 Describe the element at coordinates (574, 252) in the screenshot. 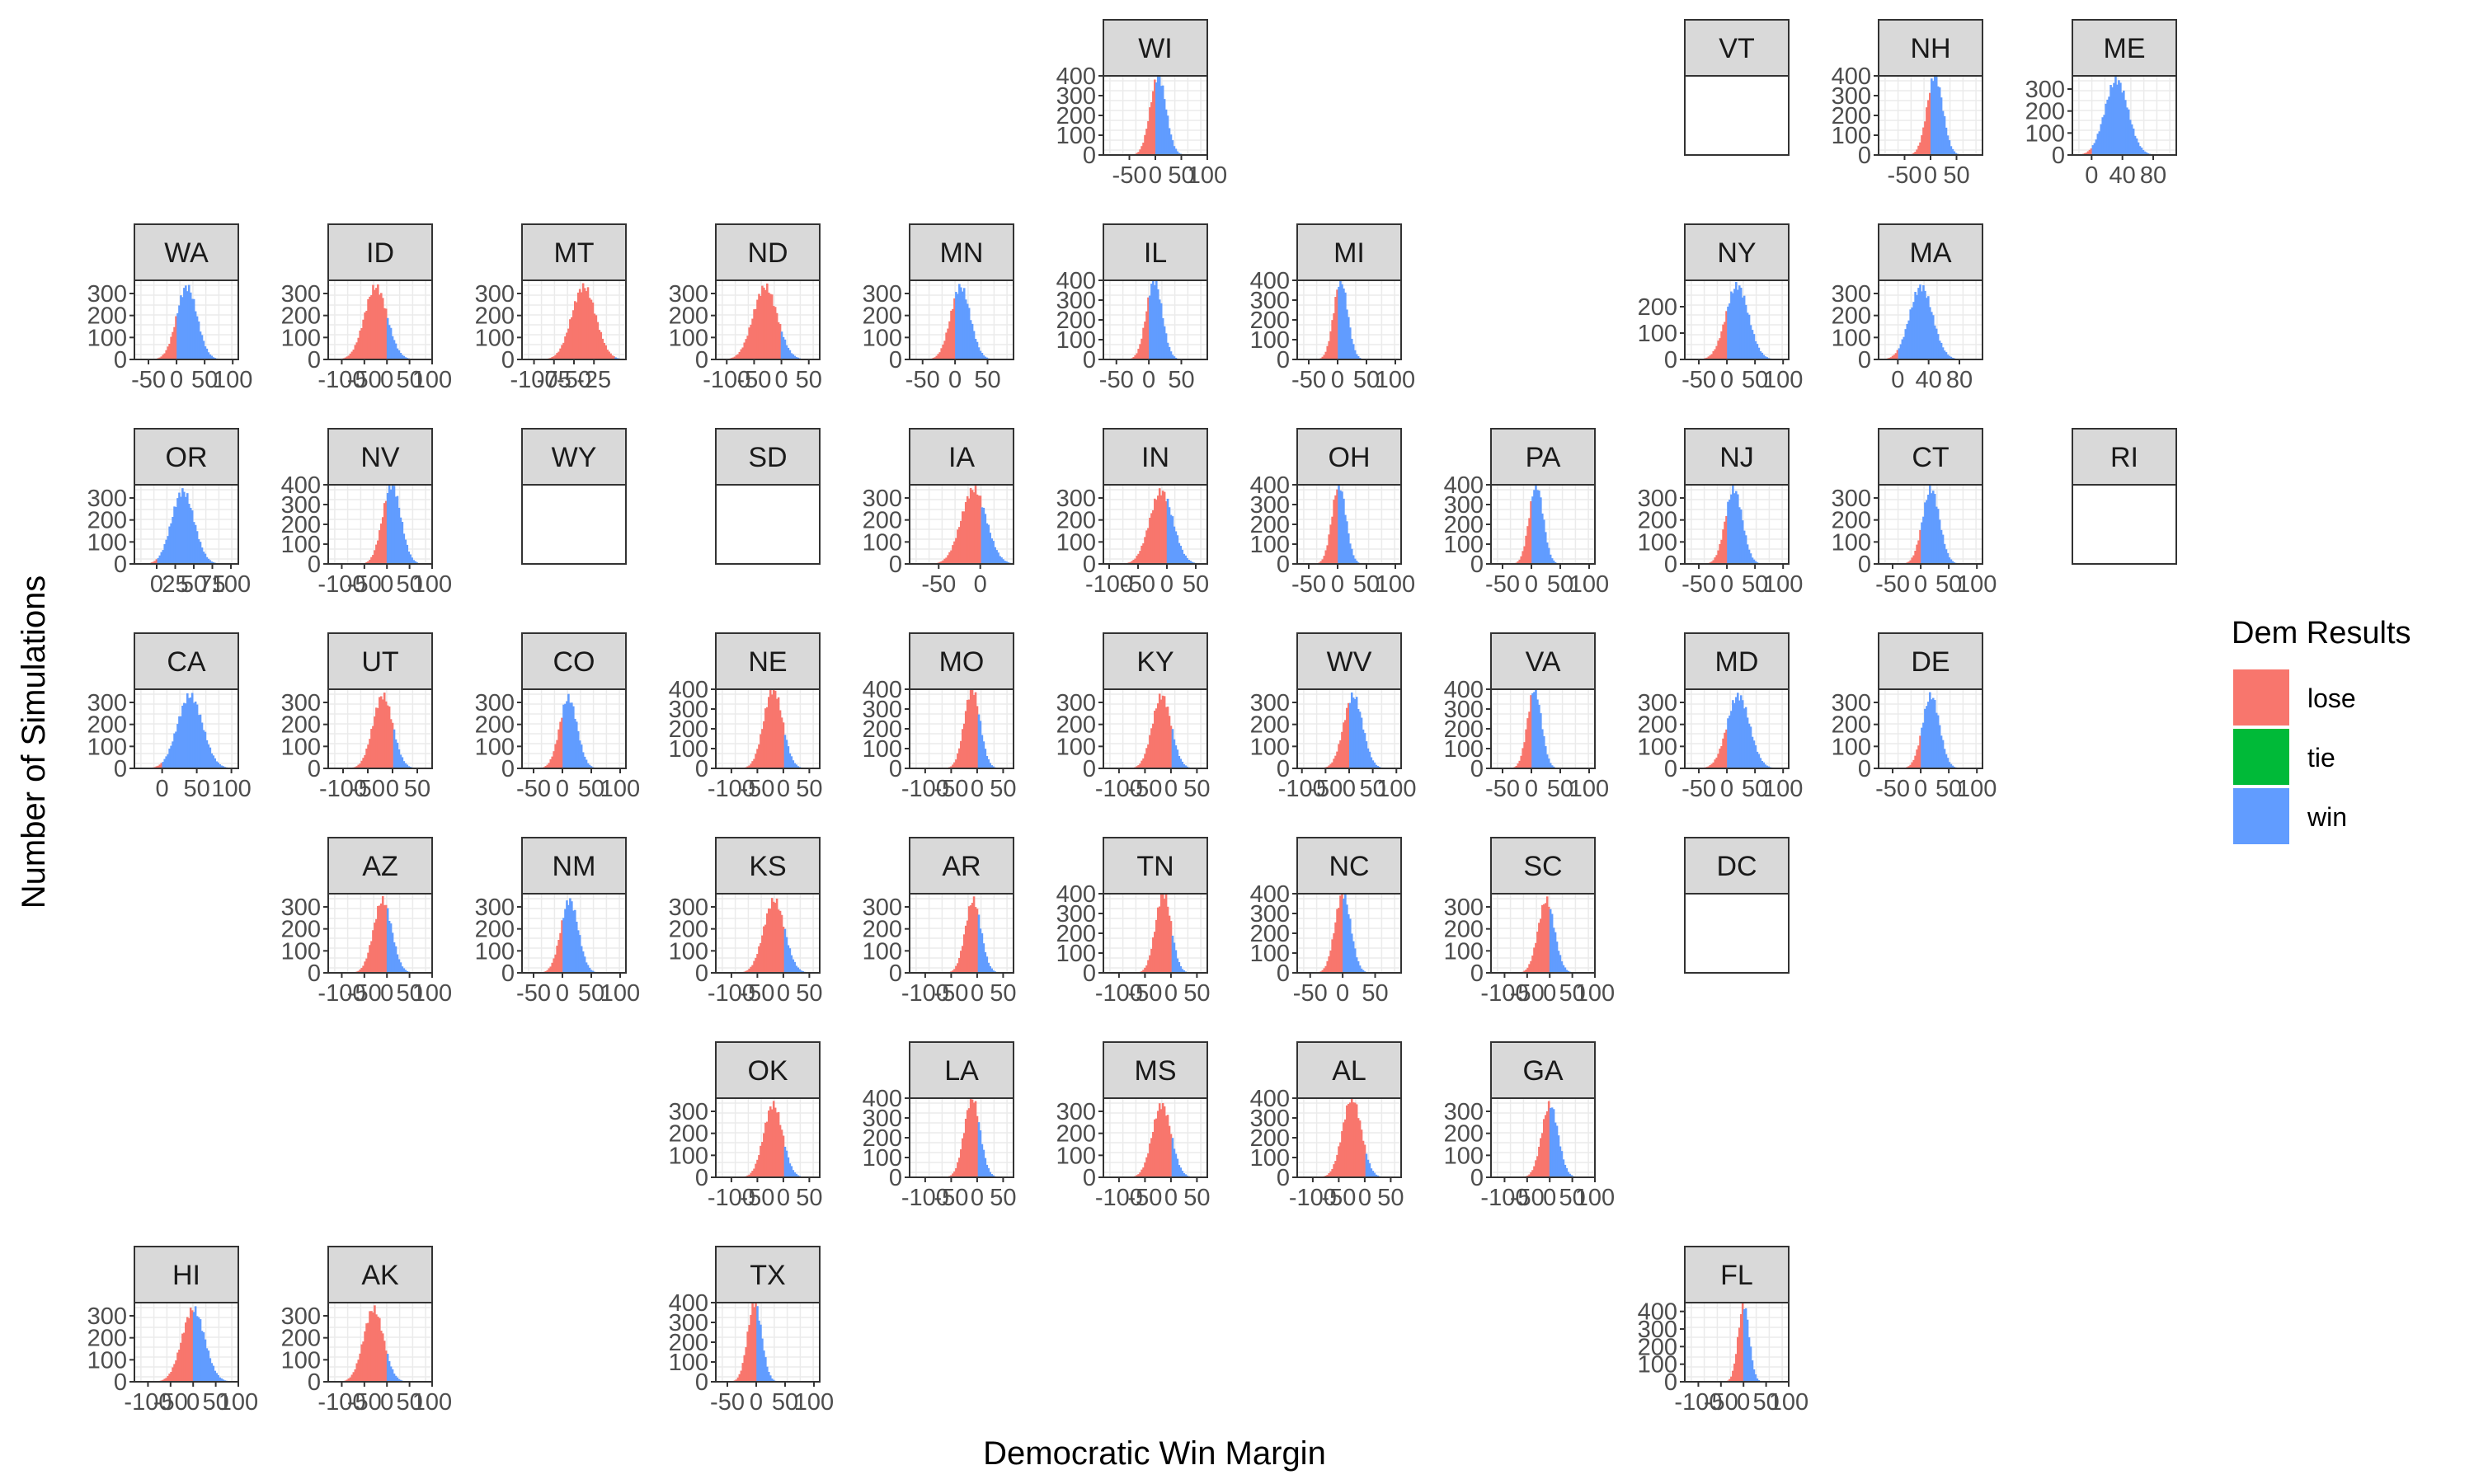

I see `strip-mt` at that location.